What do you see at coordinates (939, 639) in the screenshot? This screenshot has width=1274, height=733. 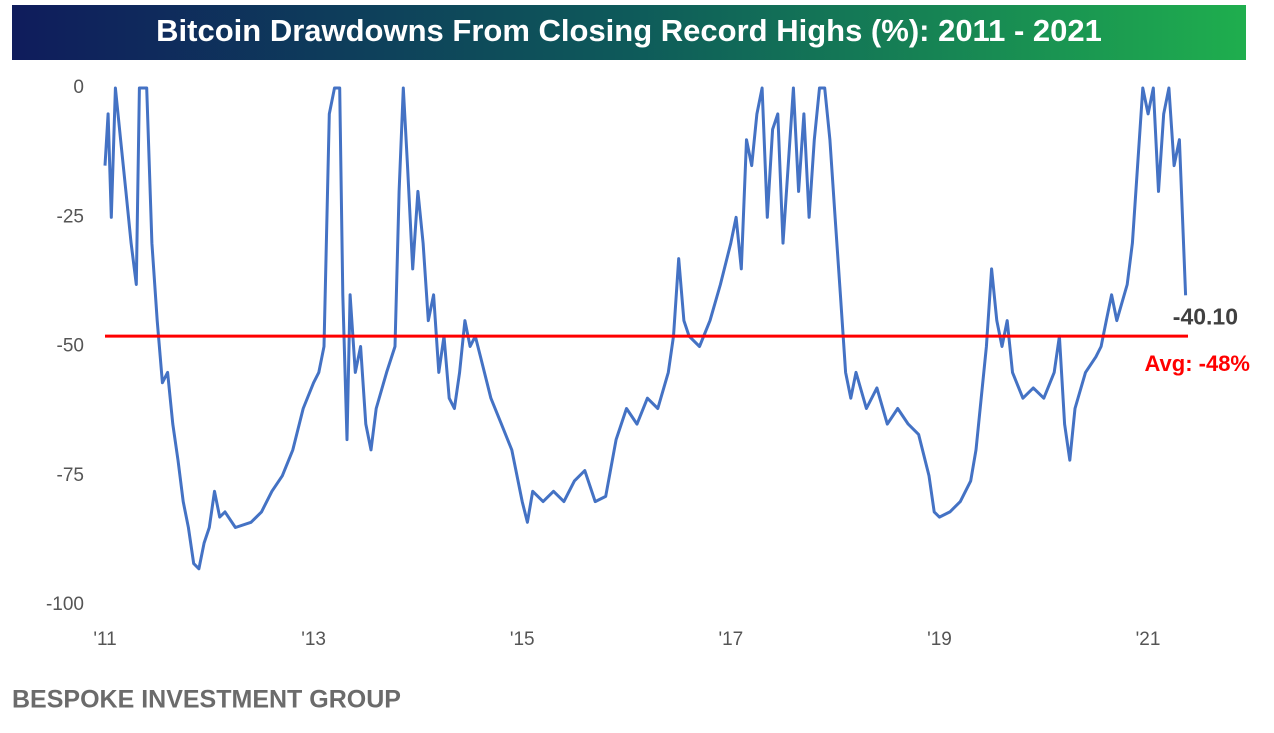 I see `x-tick-label: '19` at bounding box center [939, 639].